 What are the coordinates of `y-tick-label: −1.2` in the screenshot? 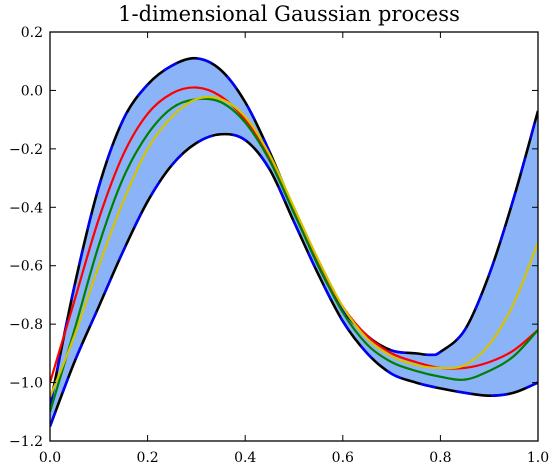 It's located at (26, 442).